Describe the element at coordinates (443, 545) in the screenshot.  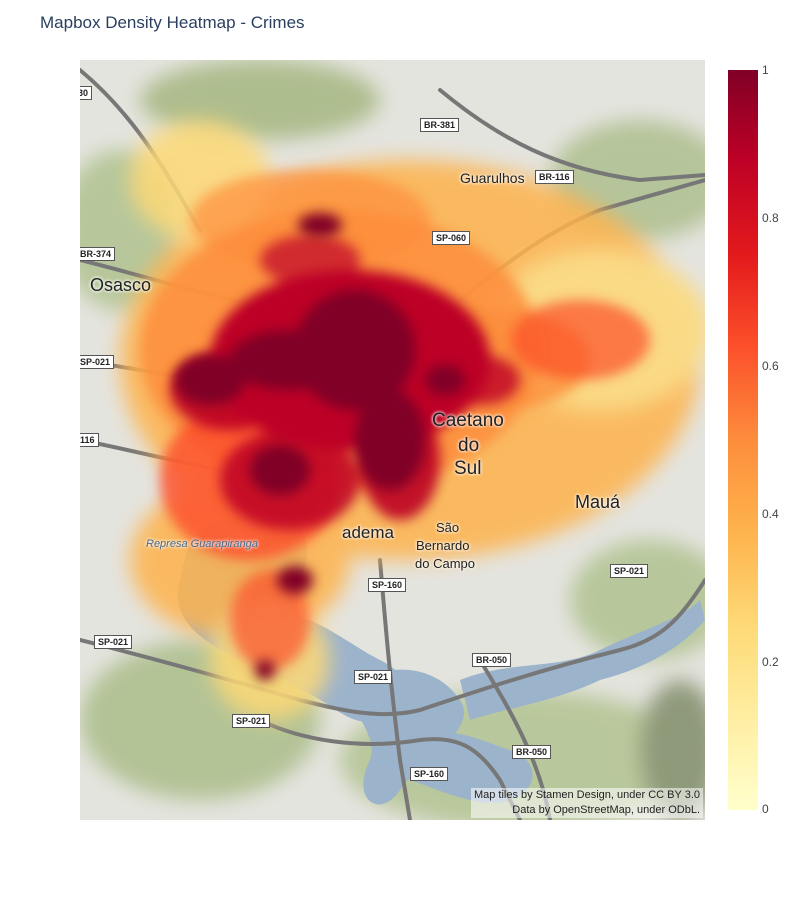
I see `place-bernardo: Bernardo` at that location.